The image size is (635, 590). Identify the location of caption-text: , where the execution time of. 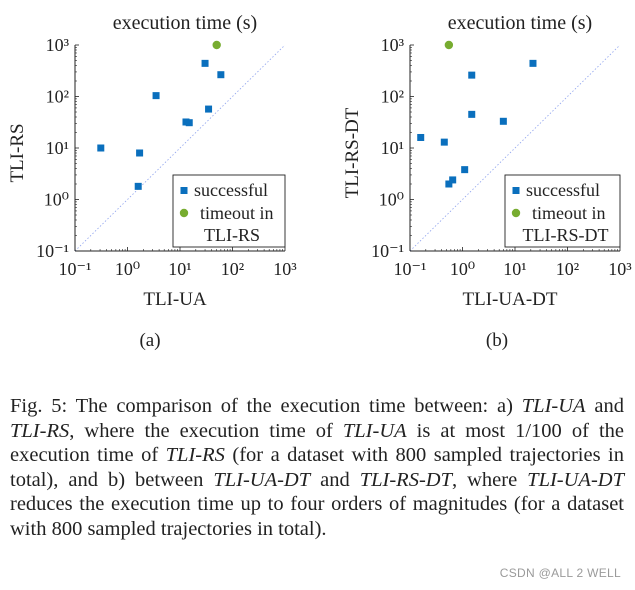
(206, 430).